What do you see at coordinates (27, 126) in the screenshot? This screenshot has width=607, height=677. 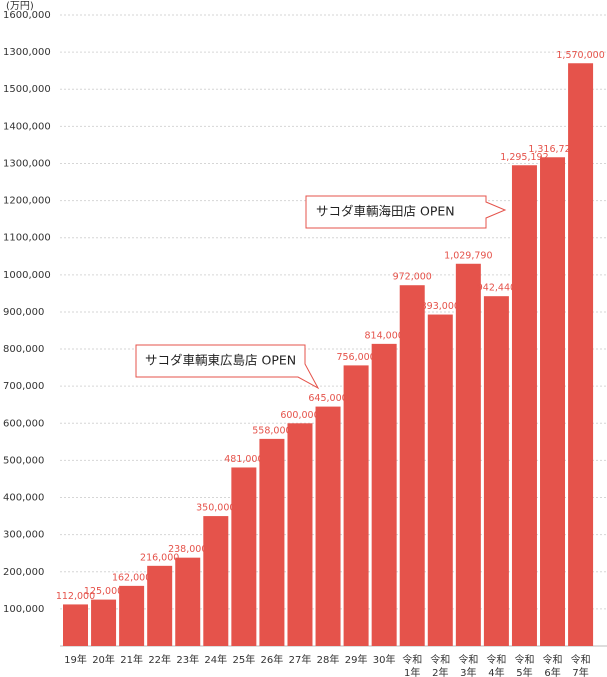 I see `y-tick-label: 1400,000` at bounding box center [27, 126].